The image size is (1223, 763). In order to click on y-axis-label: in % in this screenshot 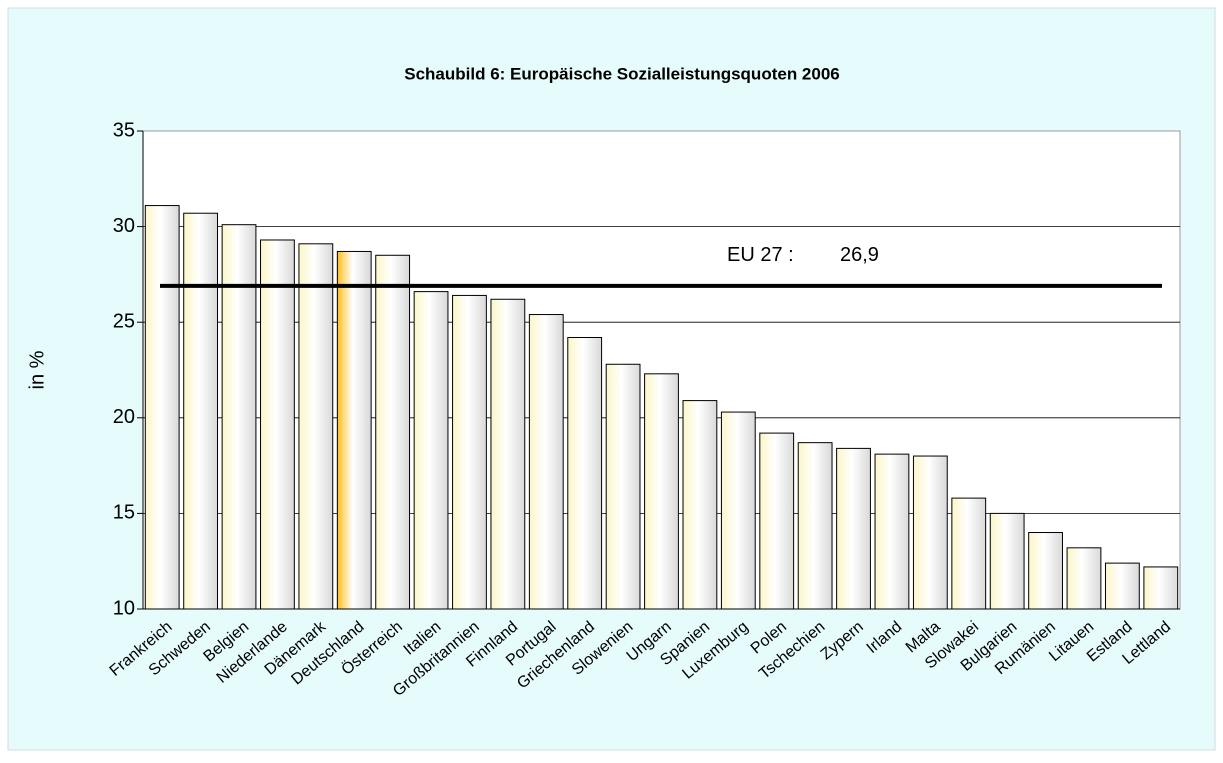, I will do `click(37, 369)`.